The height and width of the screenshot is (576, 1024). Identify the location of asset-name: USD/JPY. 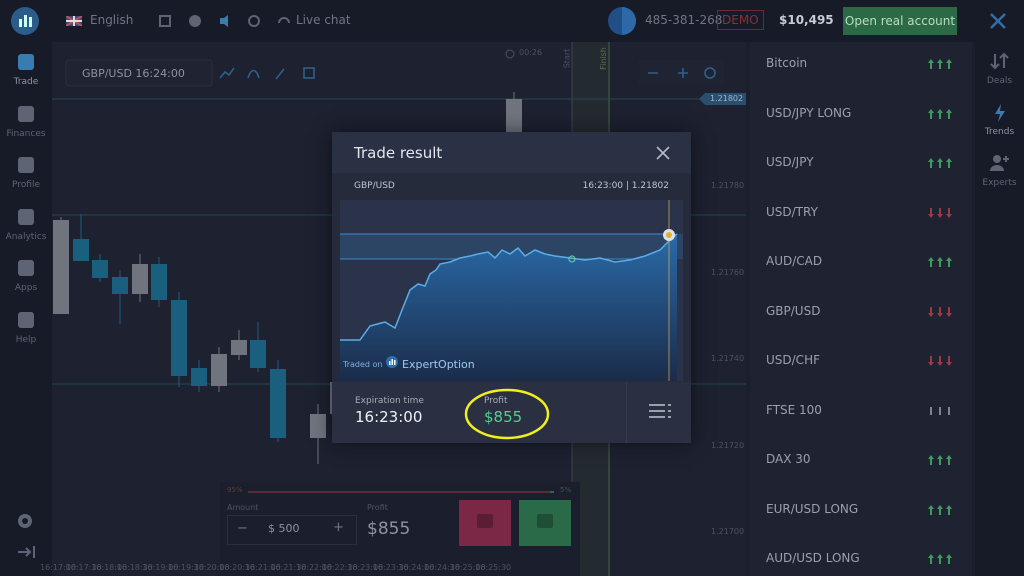
(790, 162).